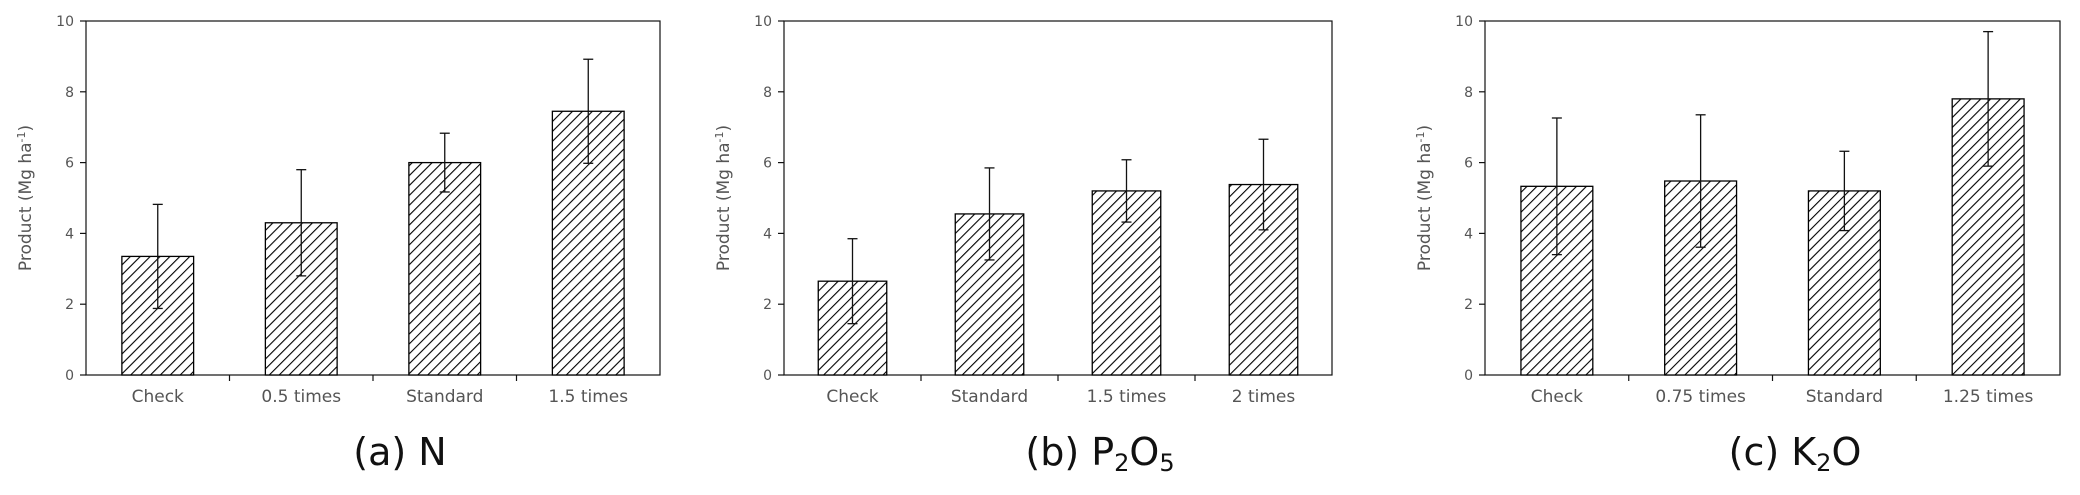  What do you see at coordinates (1844, 397) in the screenshot?
I see `x-tick-label-c-2: Standard` at bounding box center [1844, 397].